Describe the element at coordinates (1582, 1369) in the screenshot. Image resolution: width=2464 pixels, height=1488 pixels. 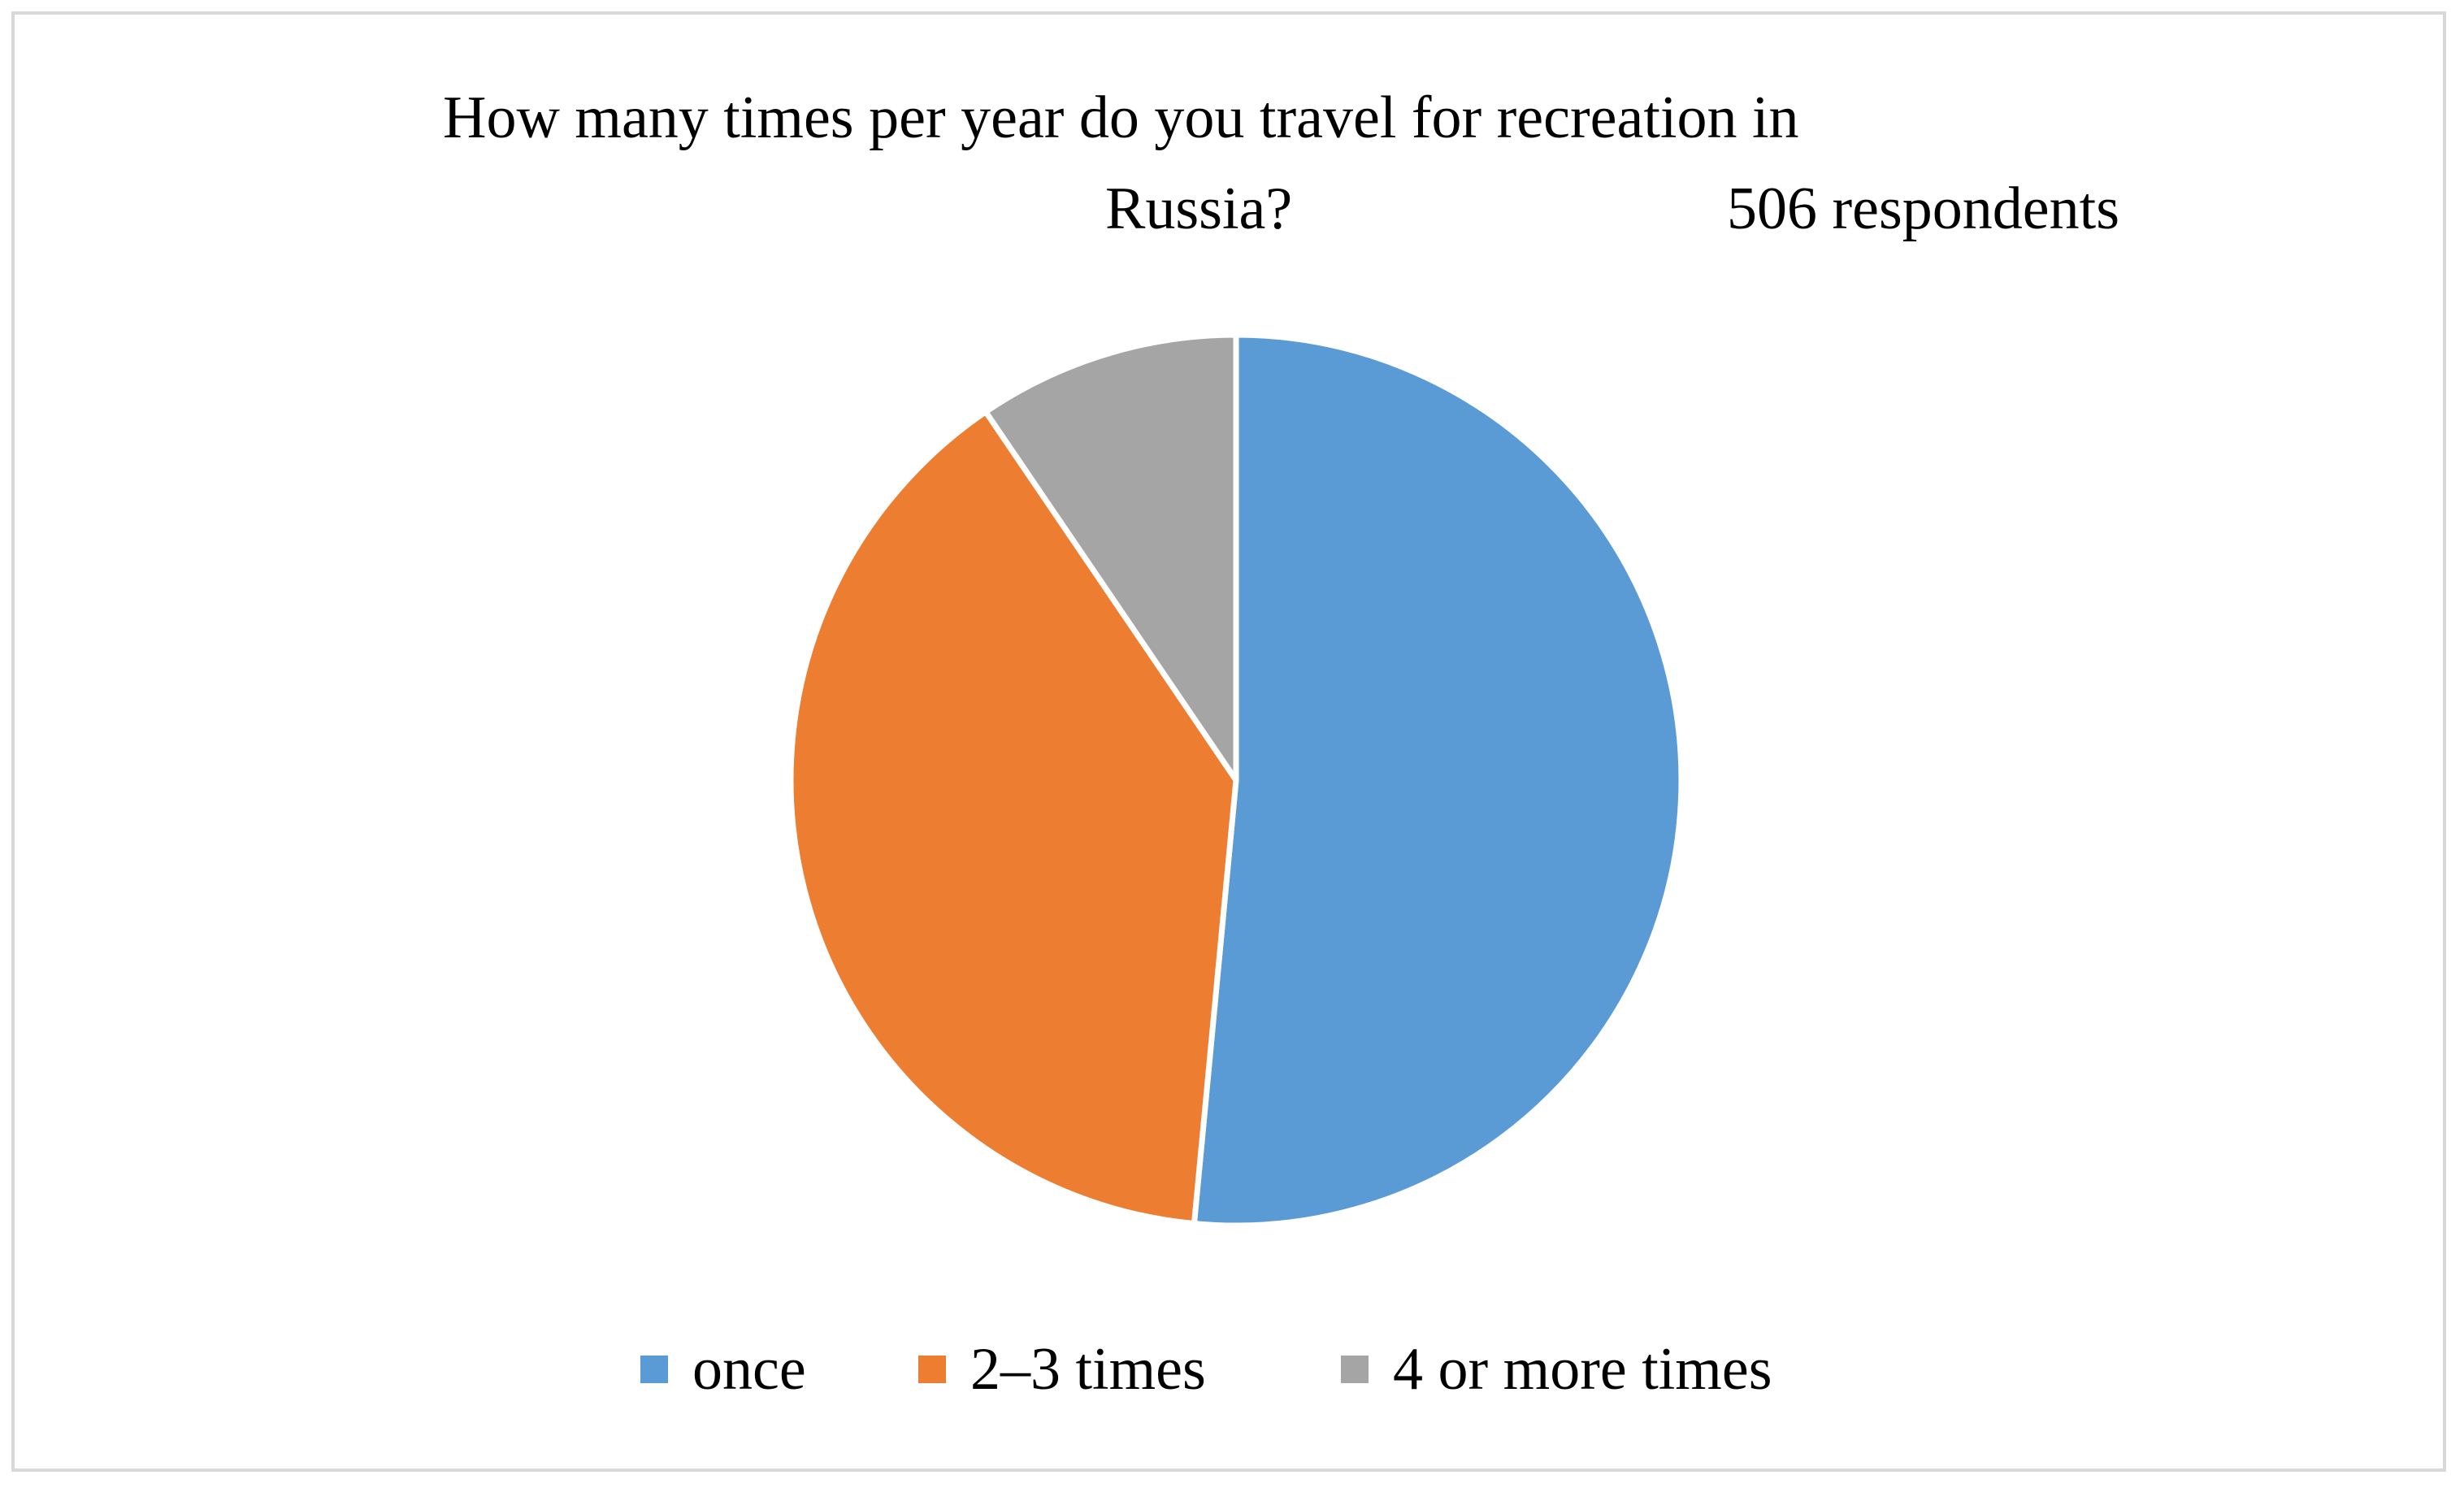
I see `legend-label-4-or-more-times: 4 or more times` at that location.